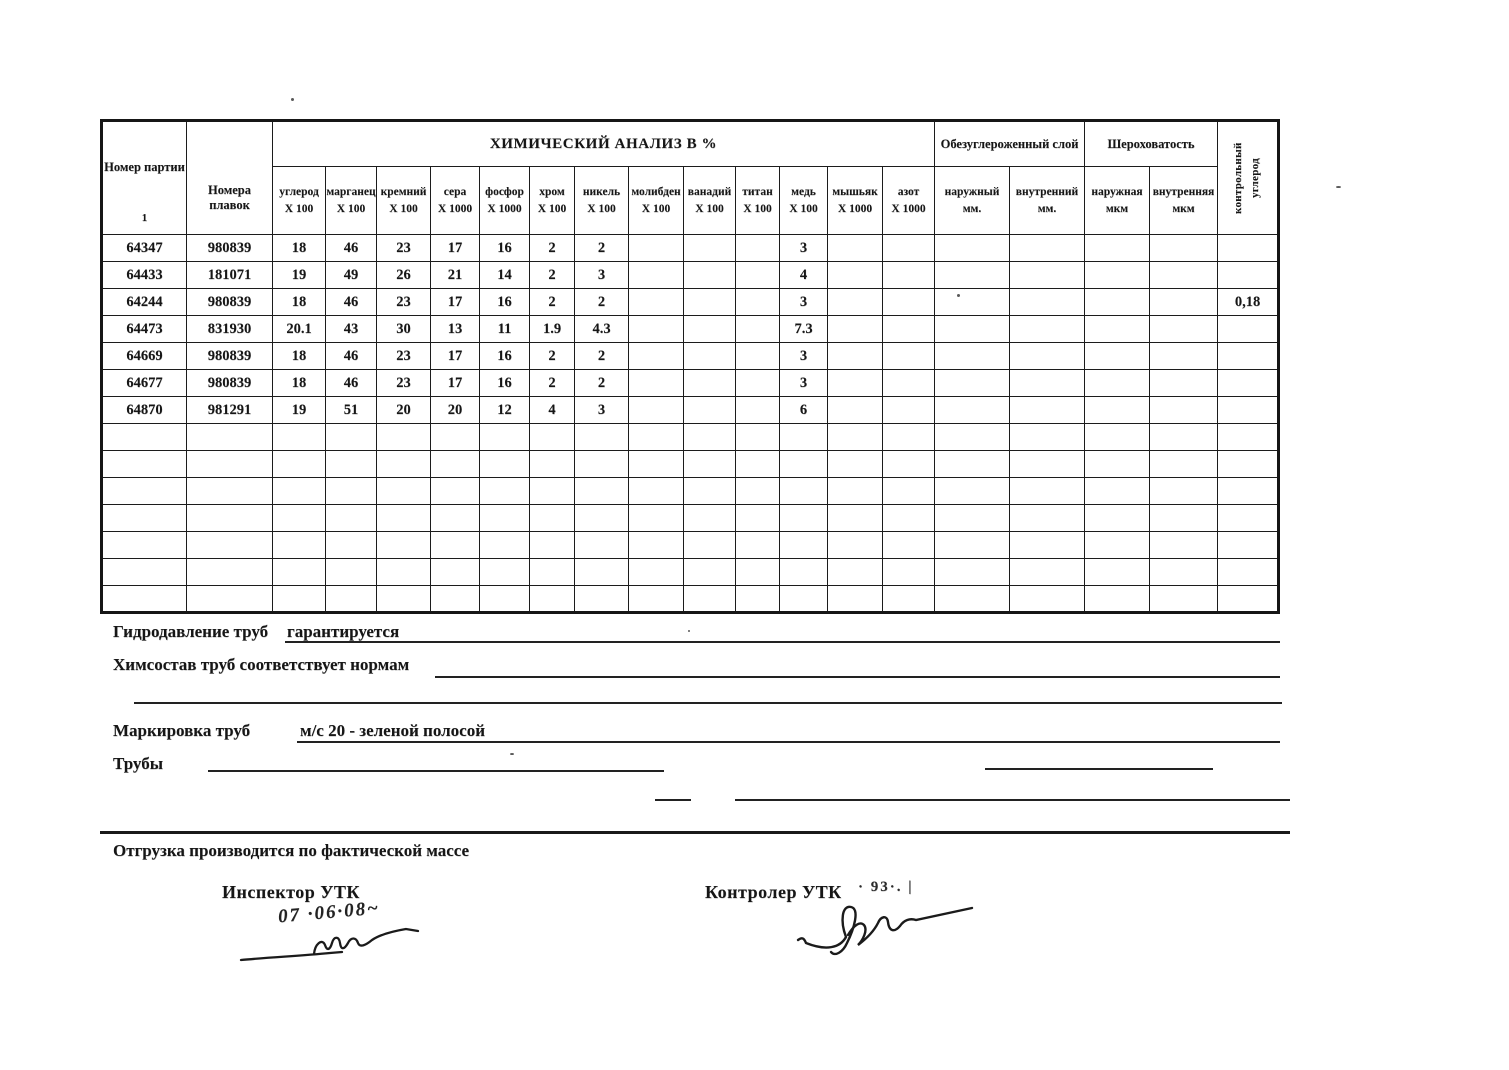 Image resolution: width=1509 pixels, height=1070 pixels. I want to click on header-party-number: Номер партии 1, so click(144, 177).